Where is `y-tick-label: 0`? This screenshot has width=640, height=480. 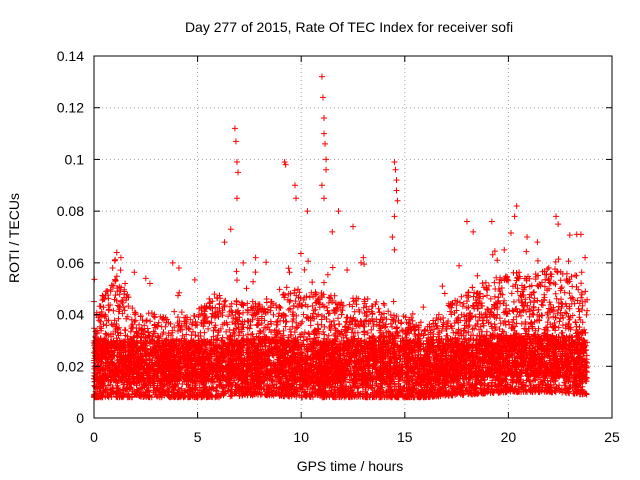 y-tick-label: 0 is located at coordinates (80, 418).